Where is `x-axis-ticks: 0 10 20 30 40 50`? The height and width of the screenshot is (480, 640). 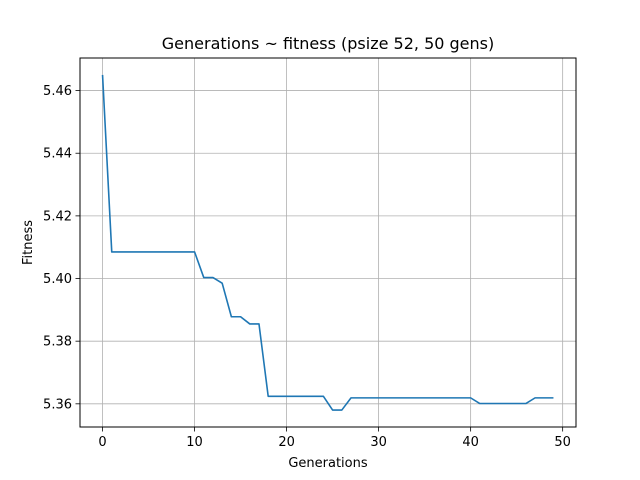
x-axis-ticks: 0 10 20 30 40 50 is located at coordinates (334, 438).